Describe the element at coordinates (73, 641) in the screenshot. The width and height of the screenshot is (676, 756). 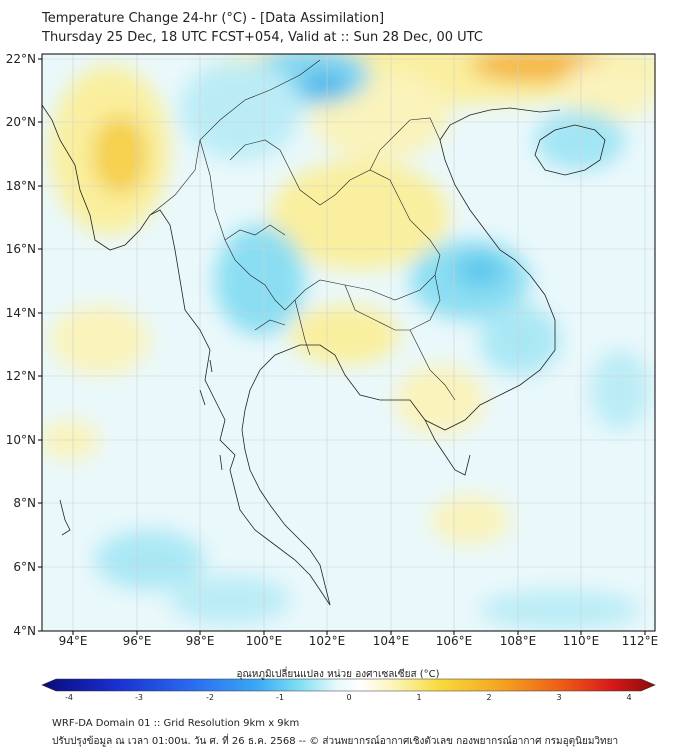
I see `lon-label-94e: 94°E` at that location.